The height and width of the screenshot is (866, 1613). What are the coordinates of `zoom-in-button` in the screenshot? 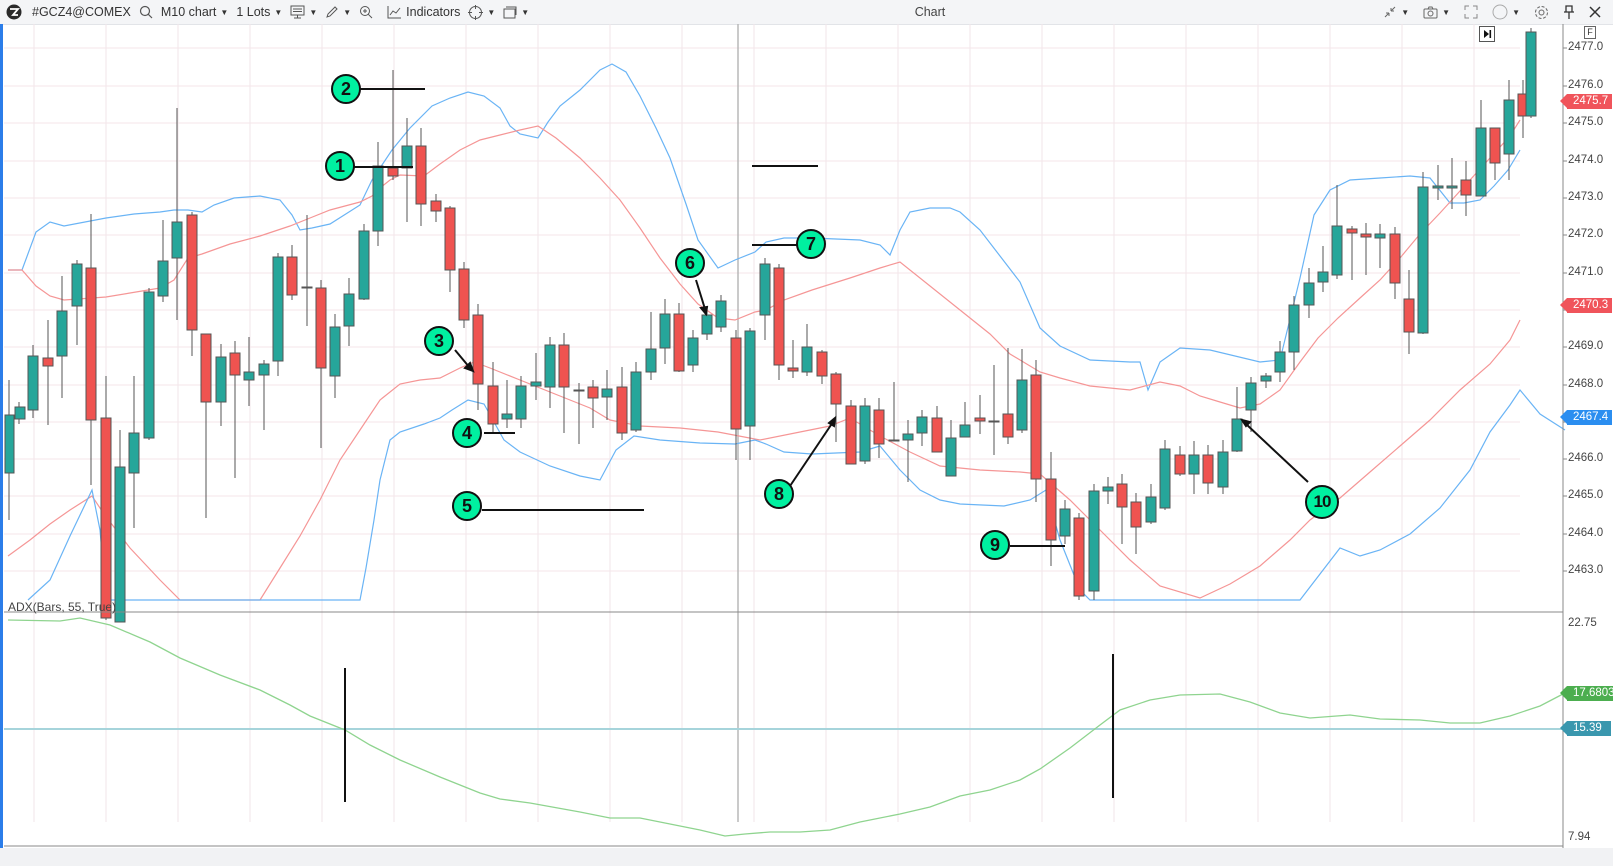 It's located at (366, 12).